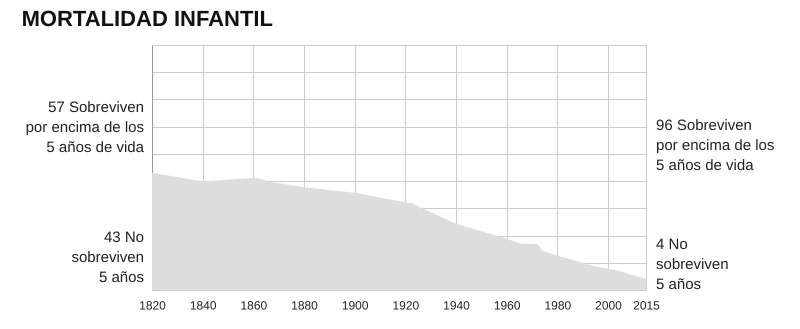 This screenshot has width=800, height=329. I want to click on chart-title: MORTALIDAD INFANTIL, so click(147, 18).